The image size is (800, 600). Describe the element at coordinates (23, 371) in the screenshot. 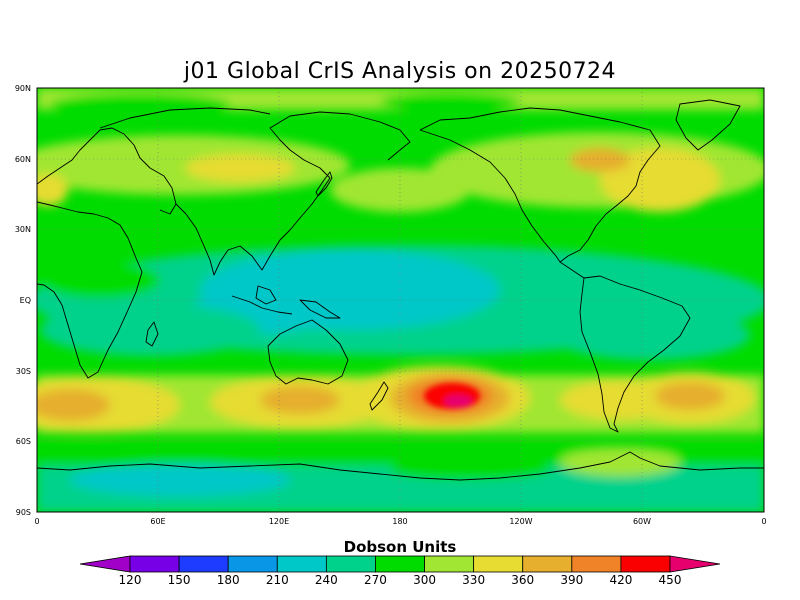

I see `lat-label: 30S` at that location.